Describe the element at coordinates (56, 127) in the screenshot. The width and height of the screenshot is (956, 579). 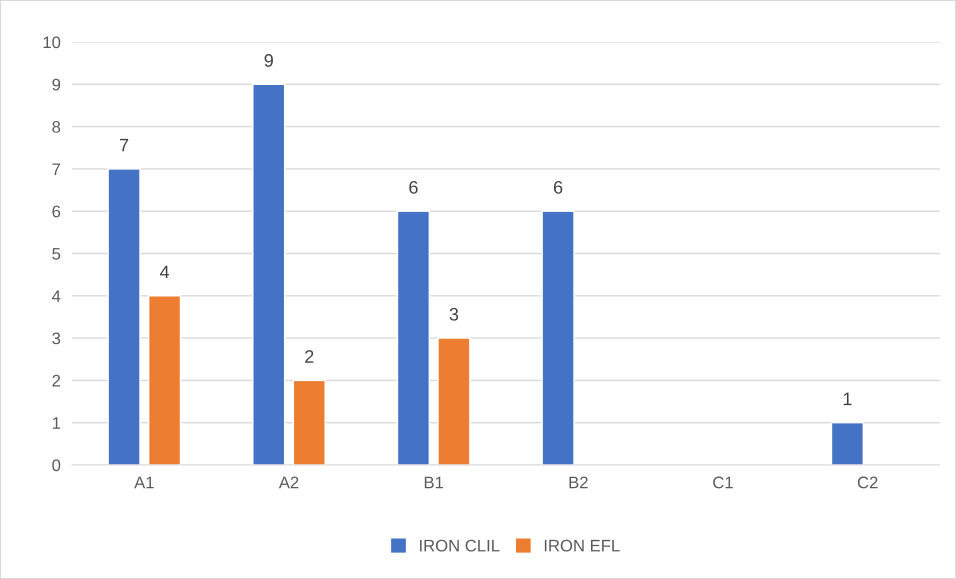
I see `y-tick-label: 8` at that location.